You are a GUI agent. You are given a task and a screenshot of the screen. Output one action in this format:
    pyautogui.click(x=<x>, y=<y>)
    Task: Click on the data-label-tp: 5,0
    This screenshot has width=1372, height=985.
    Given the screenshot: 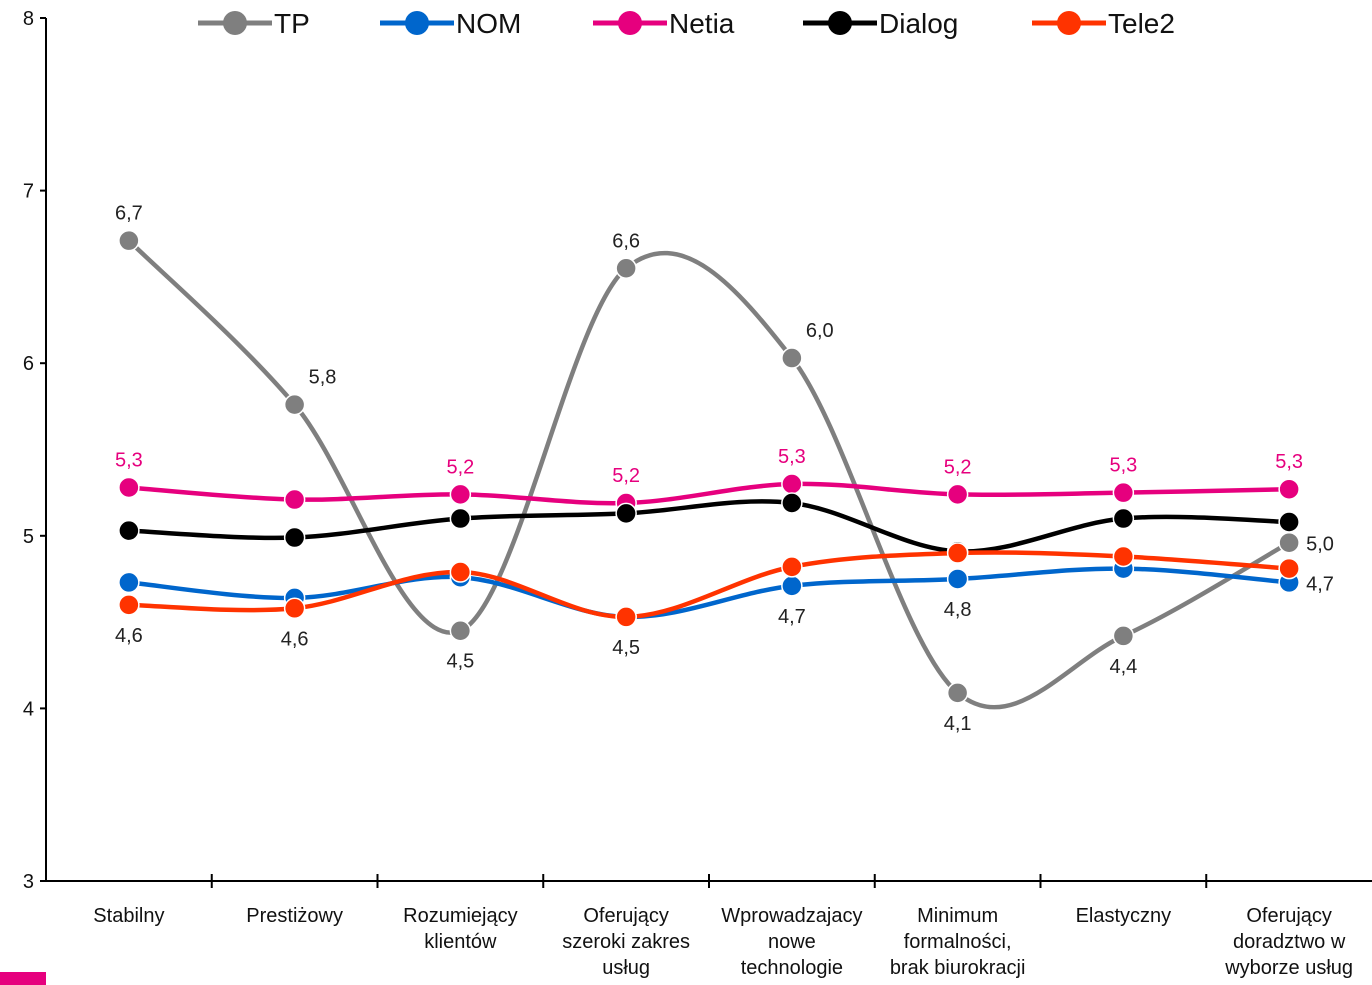 What is the action you would take?
    pyautogui.click(x=1320, y=545)
    